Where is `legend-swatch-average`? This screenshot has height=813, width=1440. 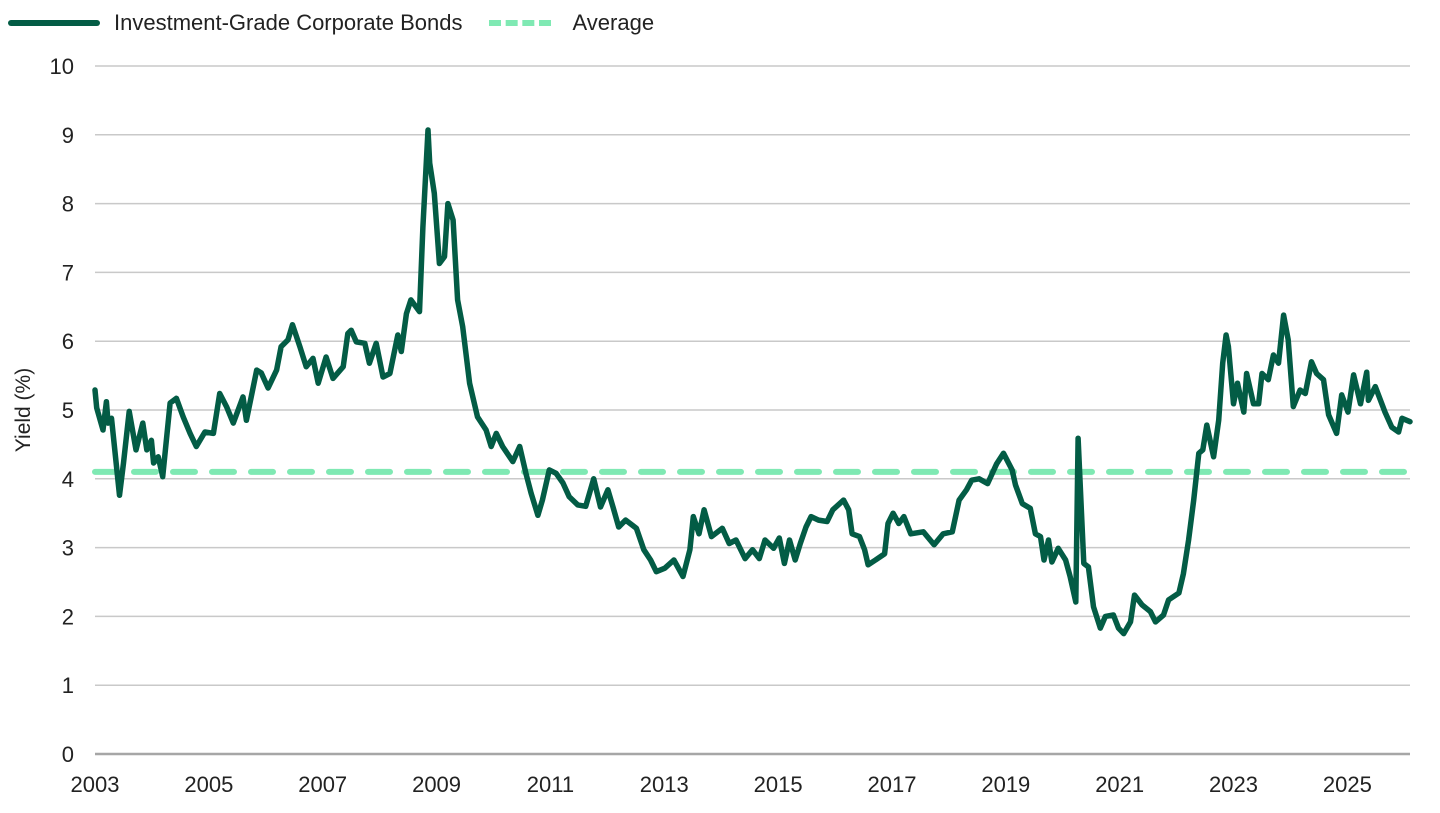 legend-swatch-average is located at coordinates (519, 23).